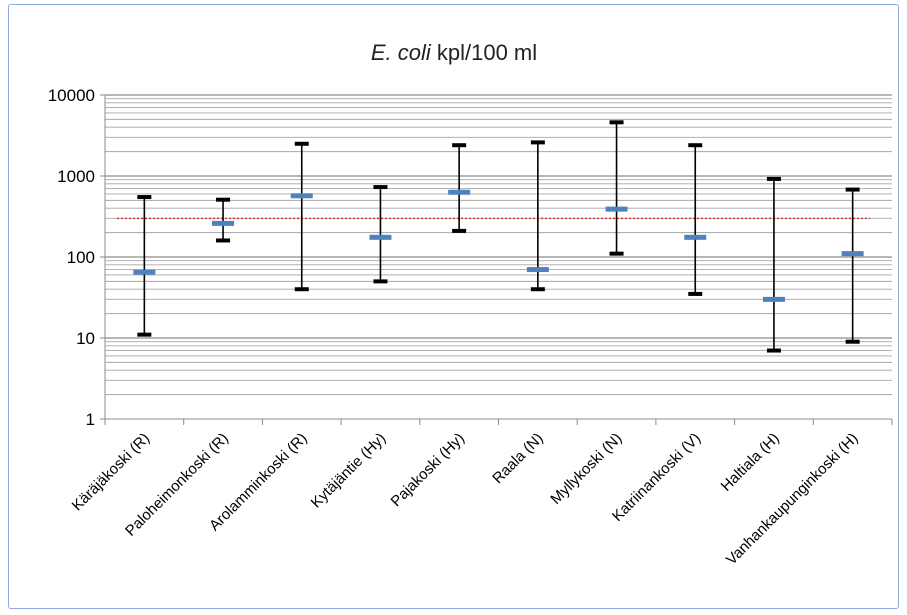 The width and height of the screenshot is (907, 615). I want to click on y-tick-label: 1, so click(90, 419).